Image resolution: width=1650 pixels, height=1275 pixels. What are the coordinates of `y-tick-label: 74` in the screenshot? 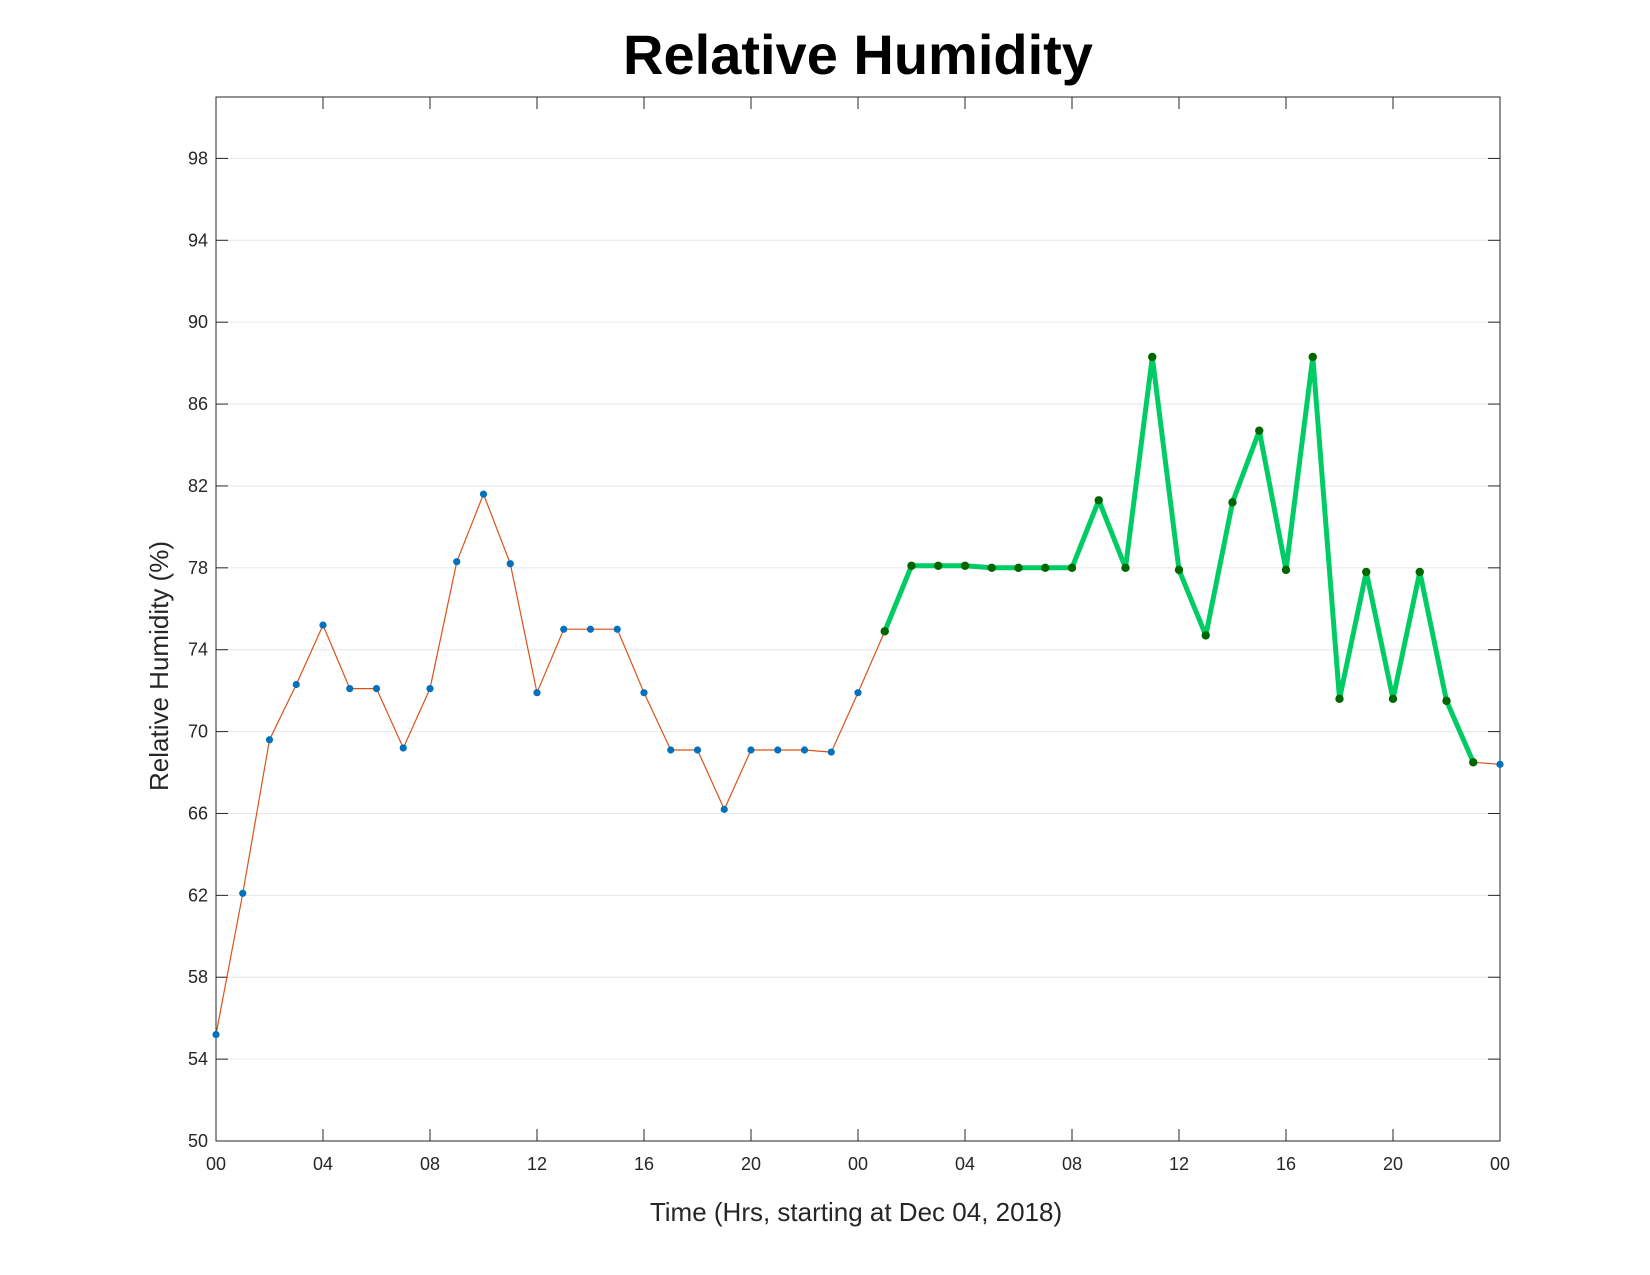 It's located at (198, 650).